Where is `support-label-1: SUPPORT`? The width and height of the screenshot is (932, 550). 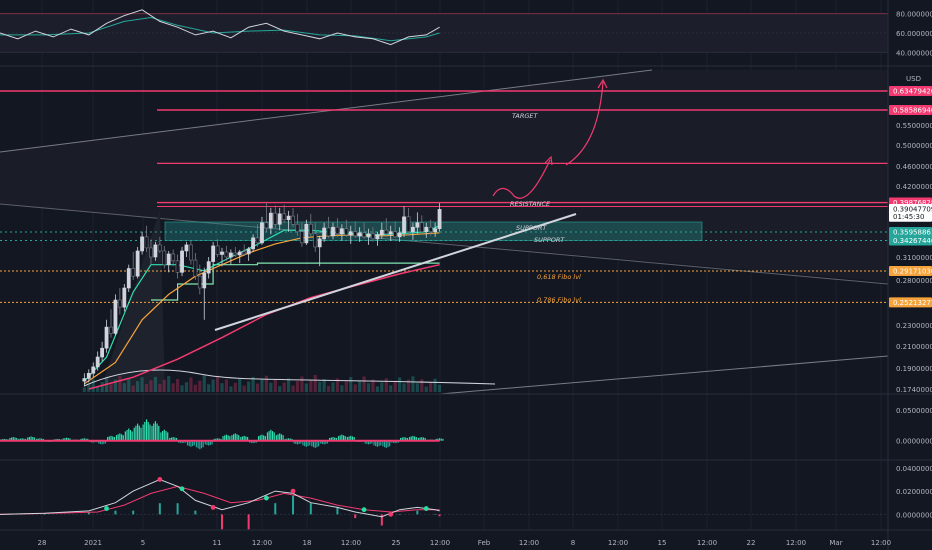 support-label-1: SUPPORT is located at coordinates (531, 228).